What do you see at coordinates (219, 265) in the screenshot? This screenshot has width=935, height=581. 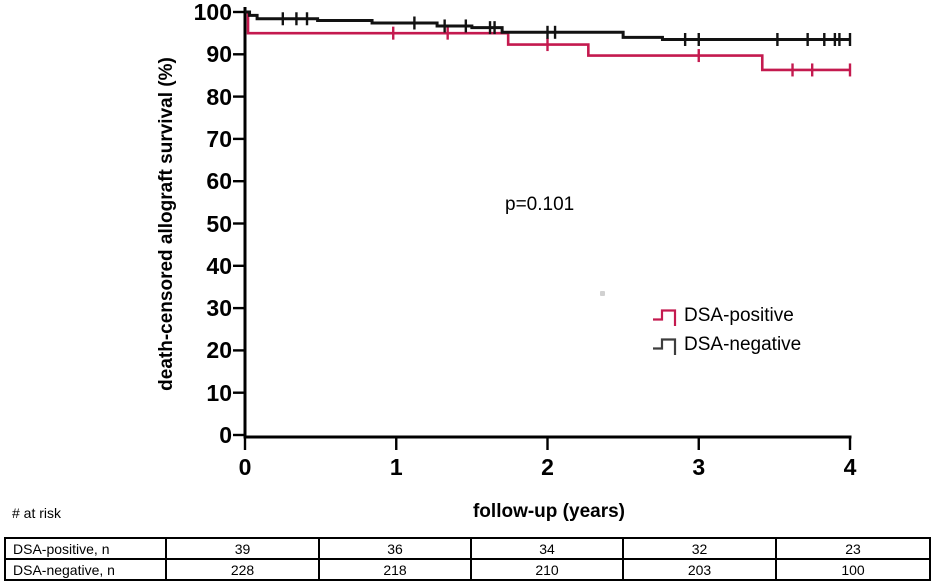 I see `y-tick-label: 40` at bounding box center [219, 265].